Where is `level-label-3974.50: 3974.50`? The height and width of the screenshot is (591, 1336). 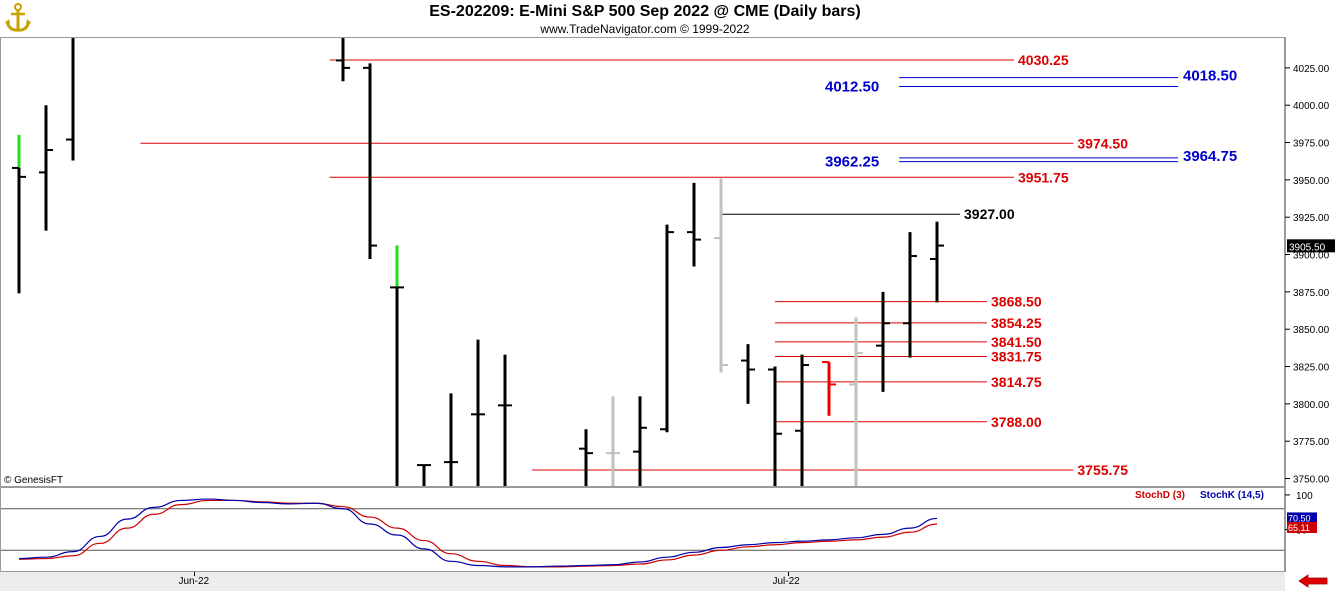 level-label-3974.50: 3974.50 is located at coordinates (1102, 143).